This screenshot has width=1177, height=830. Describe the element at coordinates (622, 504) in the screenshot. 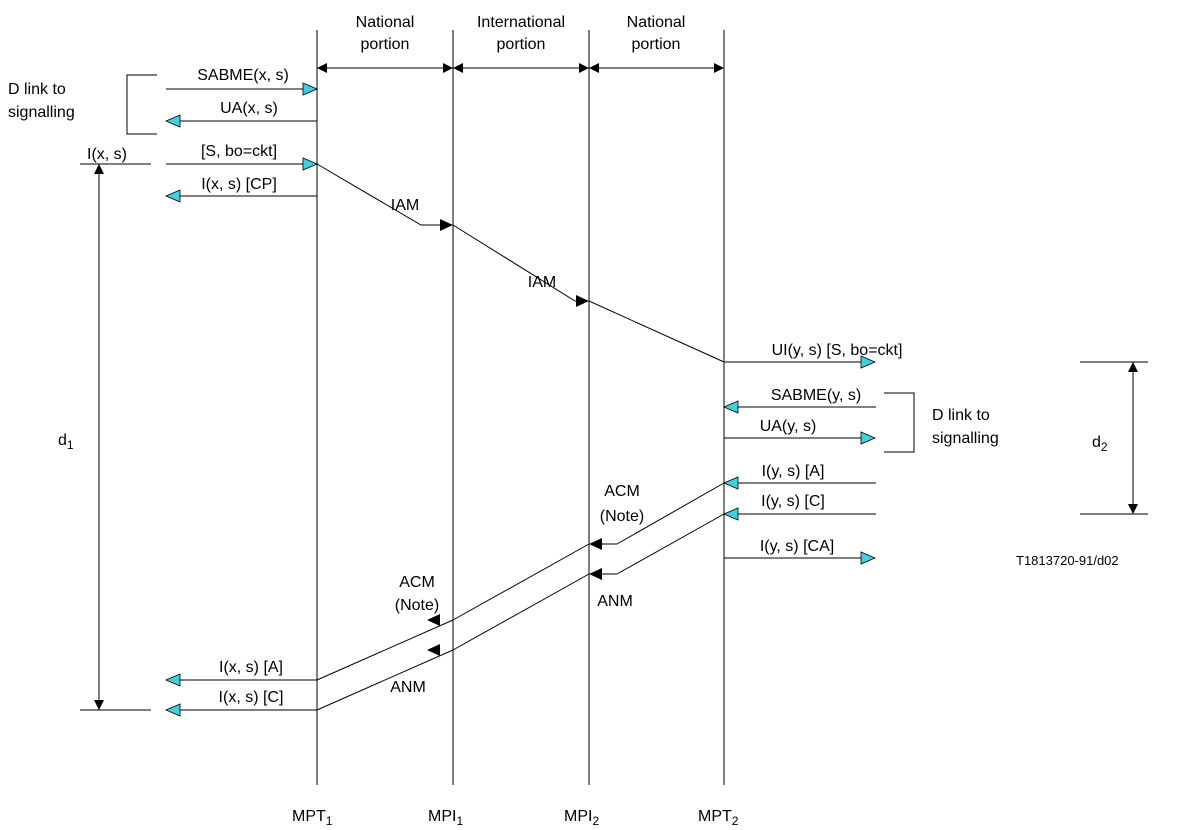

I see `msg-acm-label-right: ACM (Note)` at that location.